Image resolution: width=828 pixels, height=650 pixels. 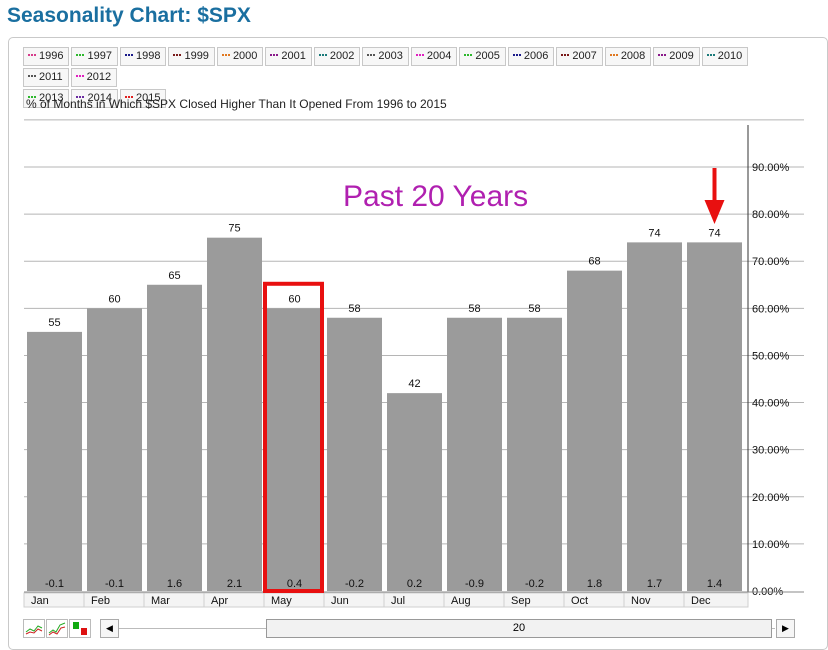 What do you see at coordinates (54, 323) in the screenshot?
I see `bar-value-label: 55` at bounding box center [54, 323].